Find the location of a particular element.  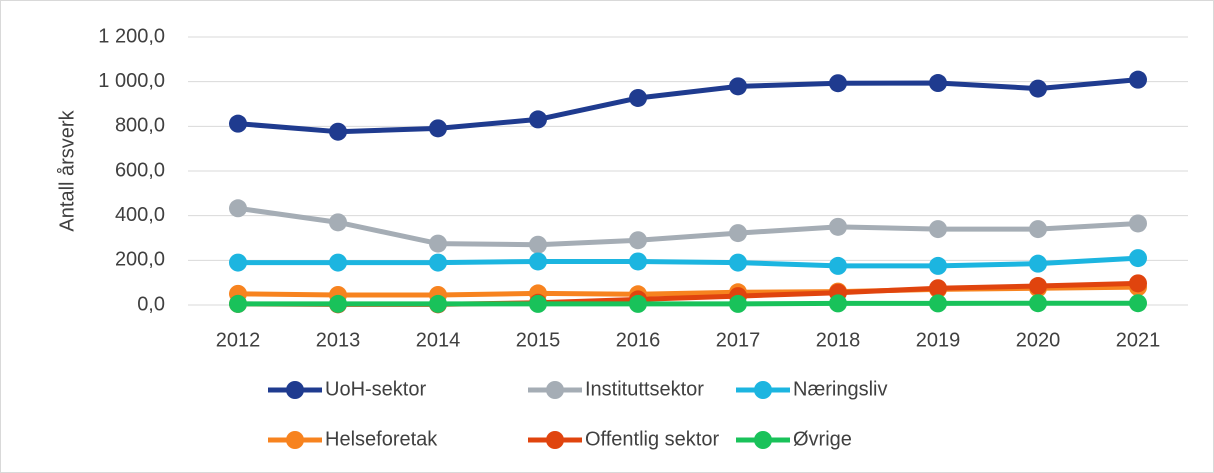

y-tick-label: 0,0 is located at coordinates (151, 304).